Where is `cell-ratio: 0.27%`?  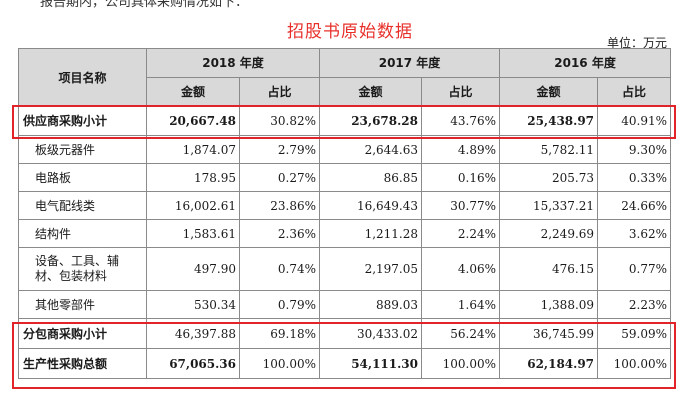 cell-ratio: 0.27% is located at coordinates (279, 177).